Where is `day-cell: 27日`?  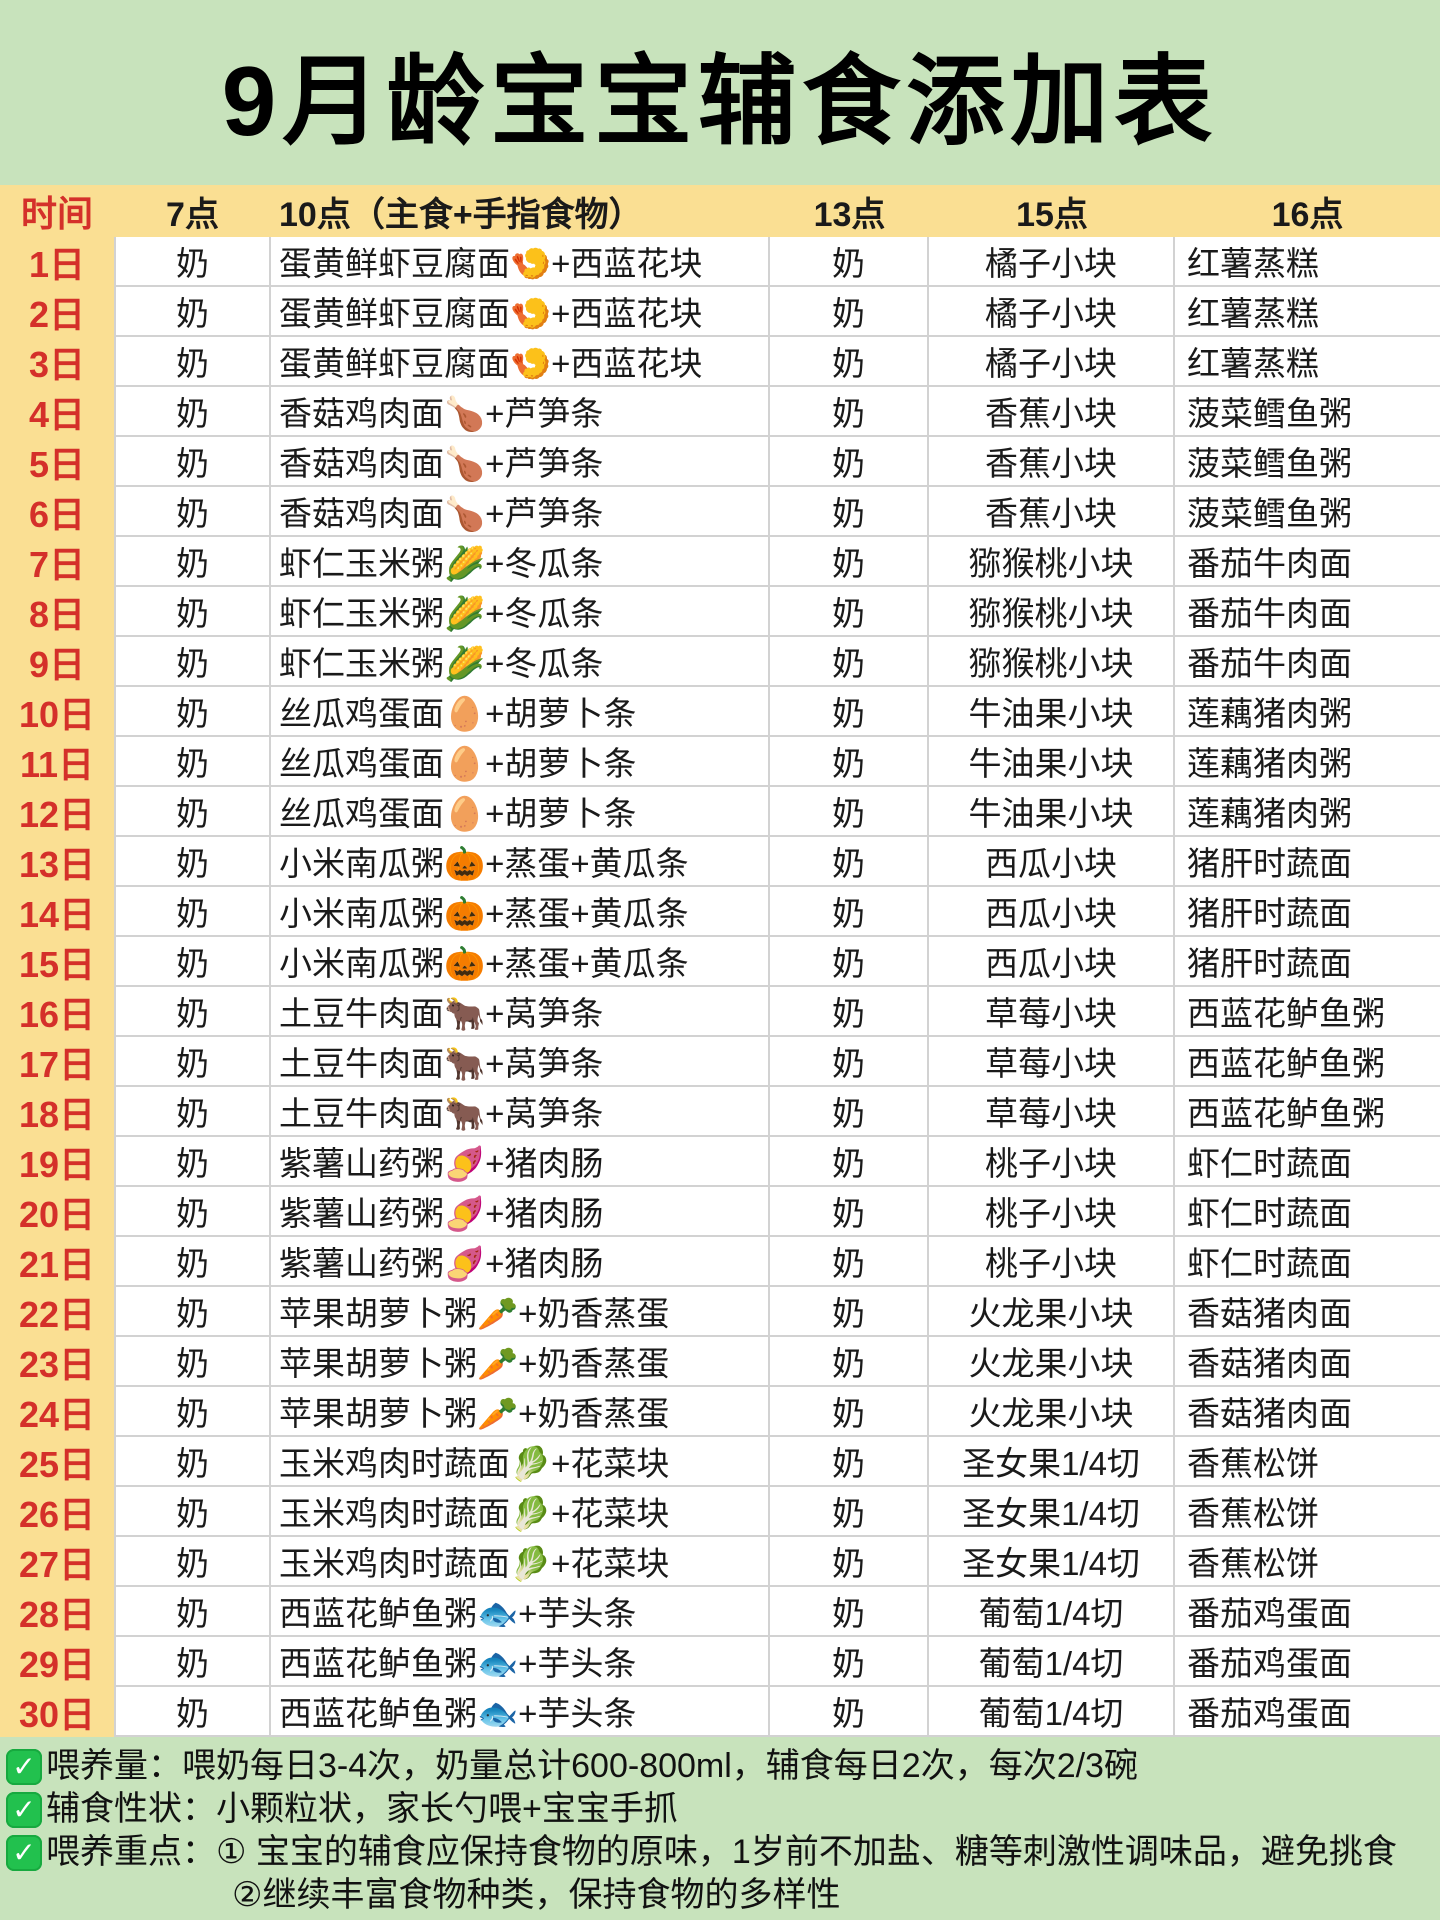
day-cell: 27日 is located at coordinates (57, 1562).